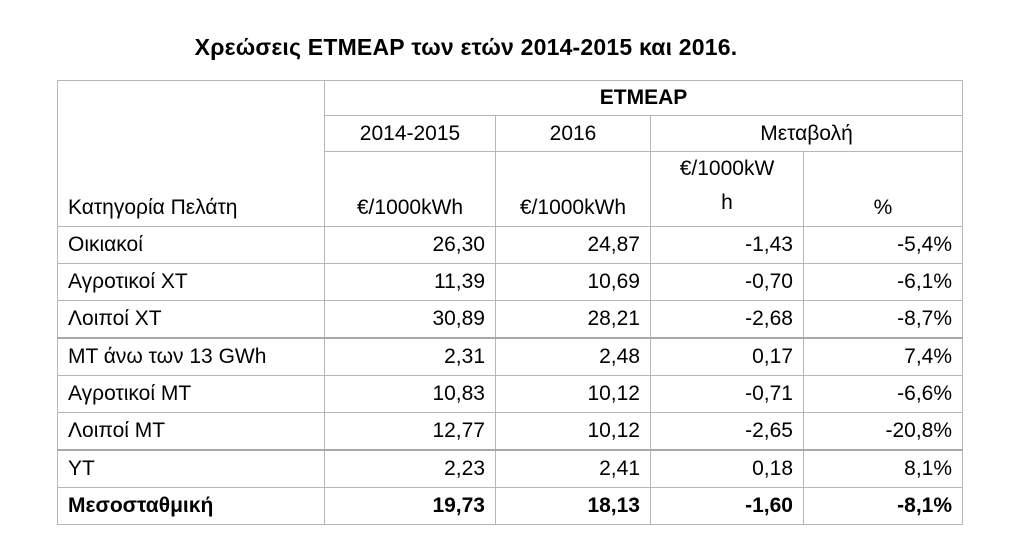  I want to click on unit-2014-2015: €/1000kWh, so click(410, 189).